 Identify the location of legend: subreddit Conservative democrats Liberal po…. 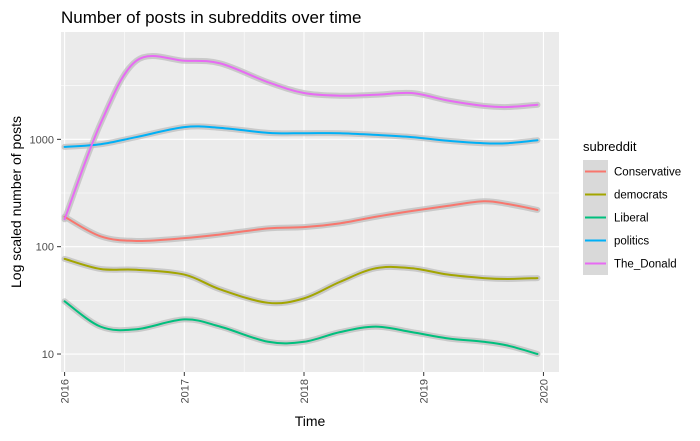
(632, 207).